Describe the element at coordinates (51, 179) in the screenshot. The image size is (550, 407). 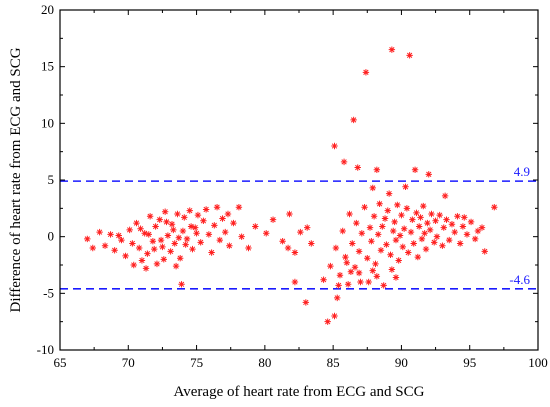
I see `y-tick-label: 5` at that location.